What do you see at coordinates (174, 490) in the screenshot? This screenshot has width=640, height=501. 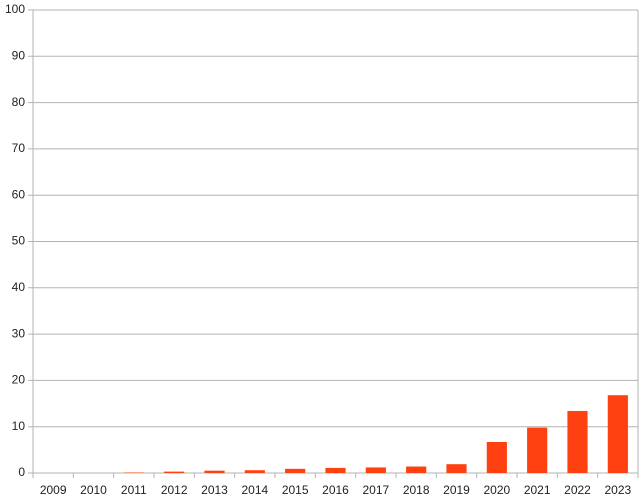 I see `x-tick-label: 2012` at bounding box center [174, 490].